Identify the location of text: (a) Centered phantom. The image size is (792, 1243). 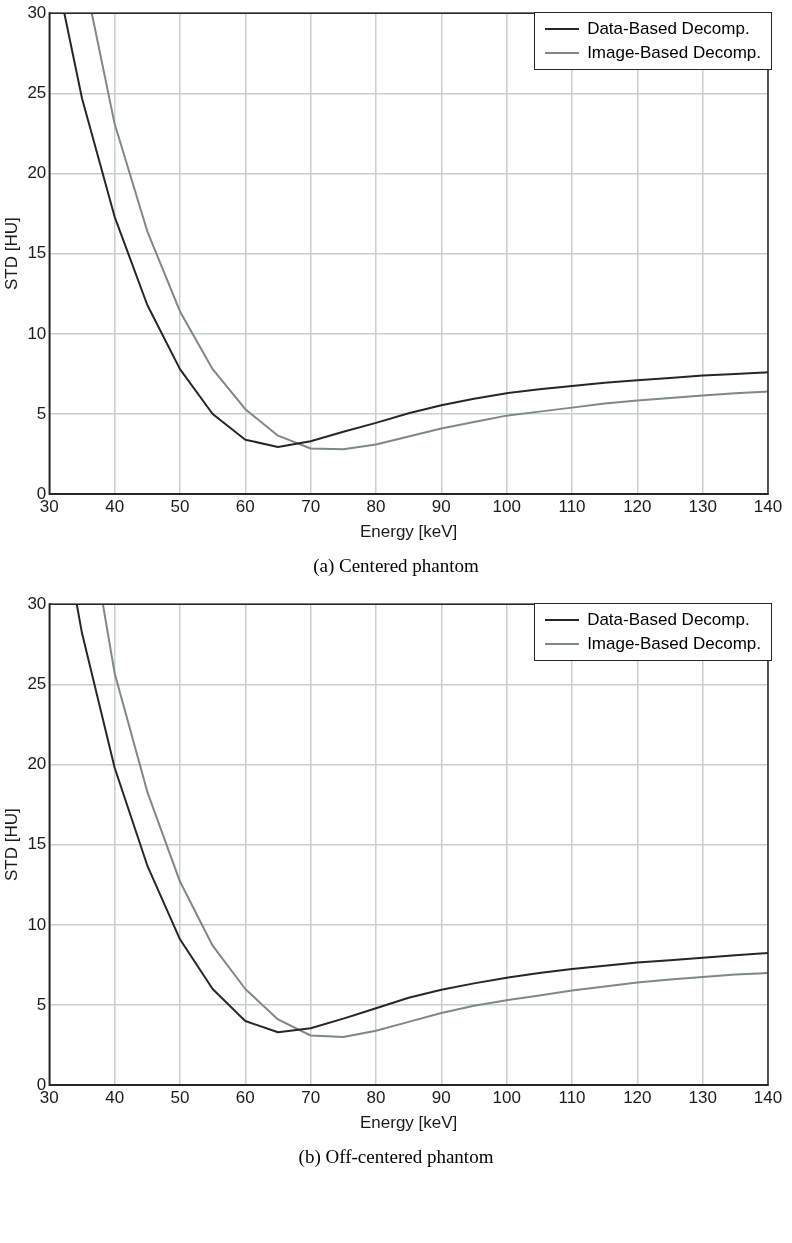
(396, 566).